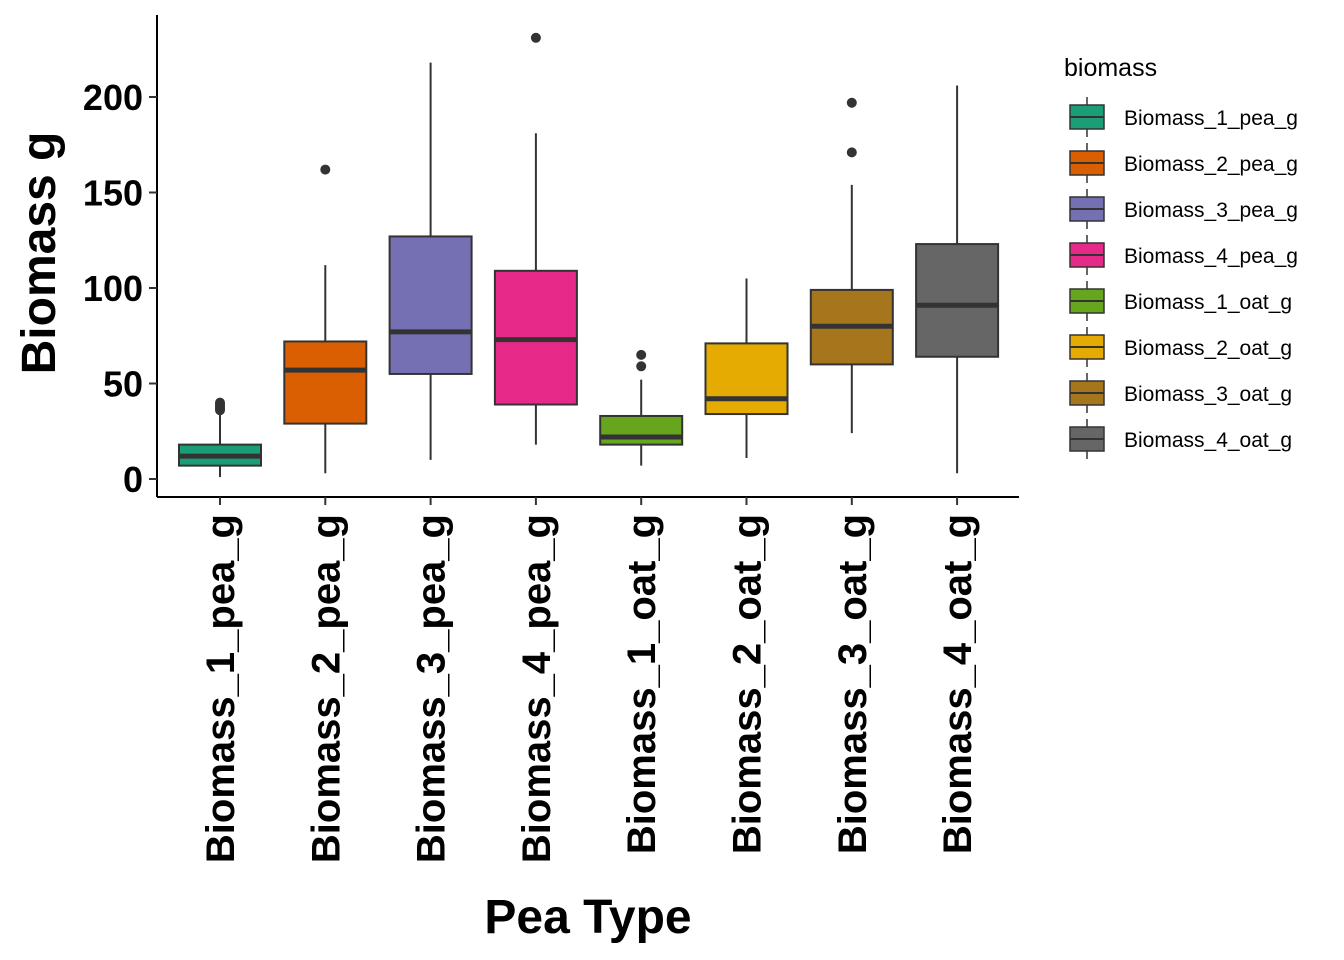  I want to click on legend-item-6: Biomass_2_oat_g, so click(1180, 347).